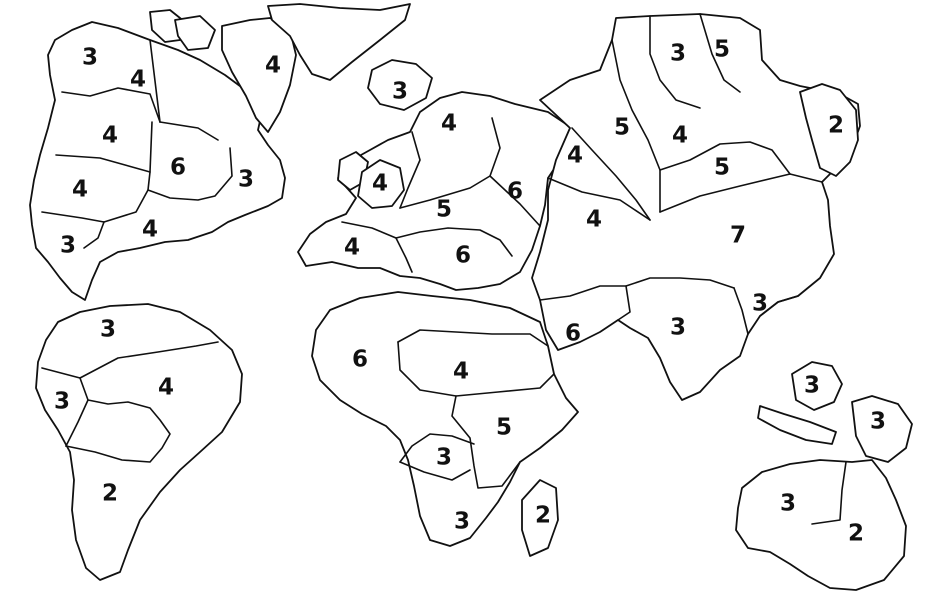 The image size is (932, 594). What do you see at coordinates (622, 128) in the screenshot?
I see `label-siberia: 5` at bounding box center [622, 128].